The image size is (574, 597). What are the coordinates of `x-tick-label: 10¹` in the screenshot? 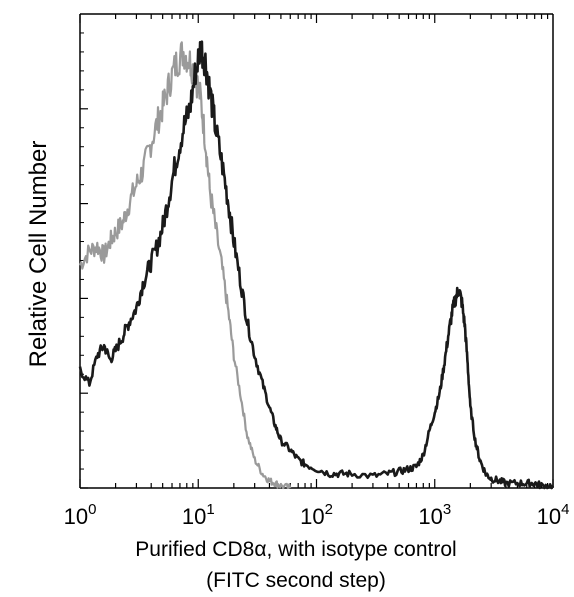 It's located at (198, 515).